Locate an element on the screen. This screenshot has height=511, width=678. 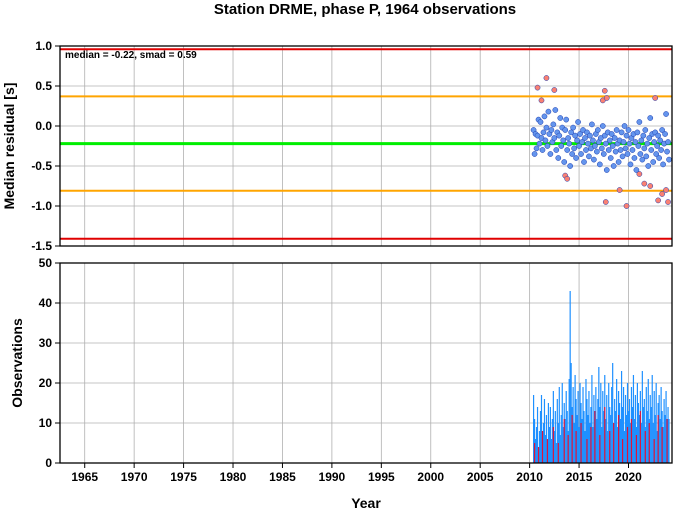
y-tick-label: 20 is located at coordinates (46, 383).